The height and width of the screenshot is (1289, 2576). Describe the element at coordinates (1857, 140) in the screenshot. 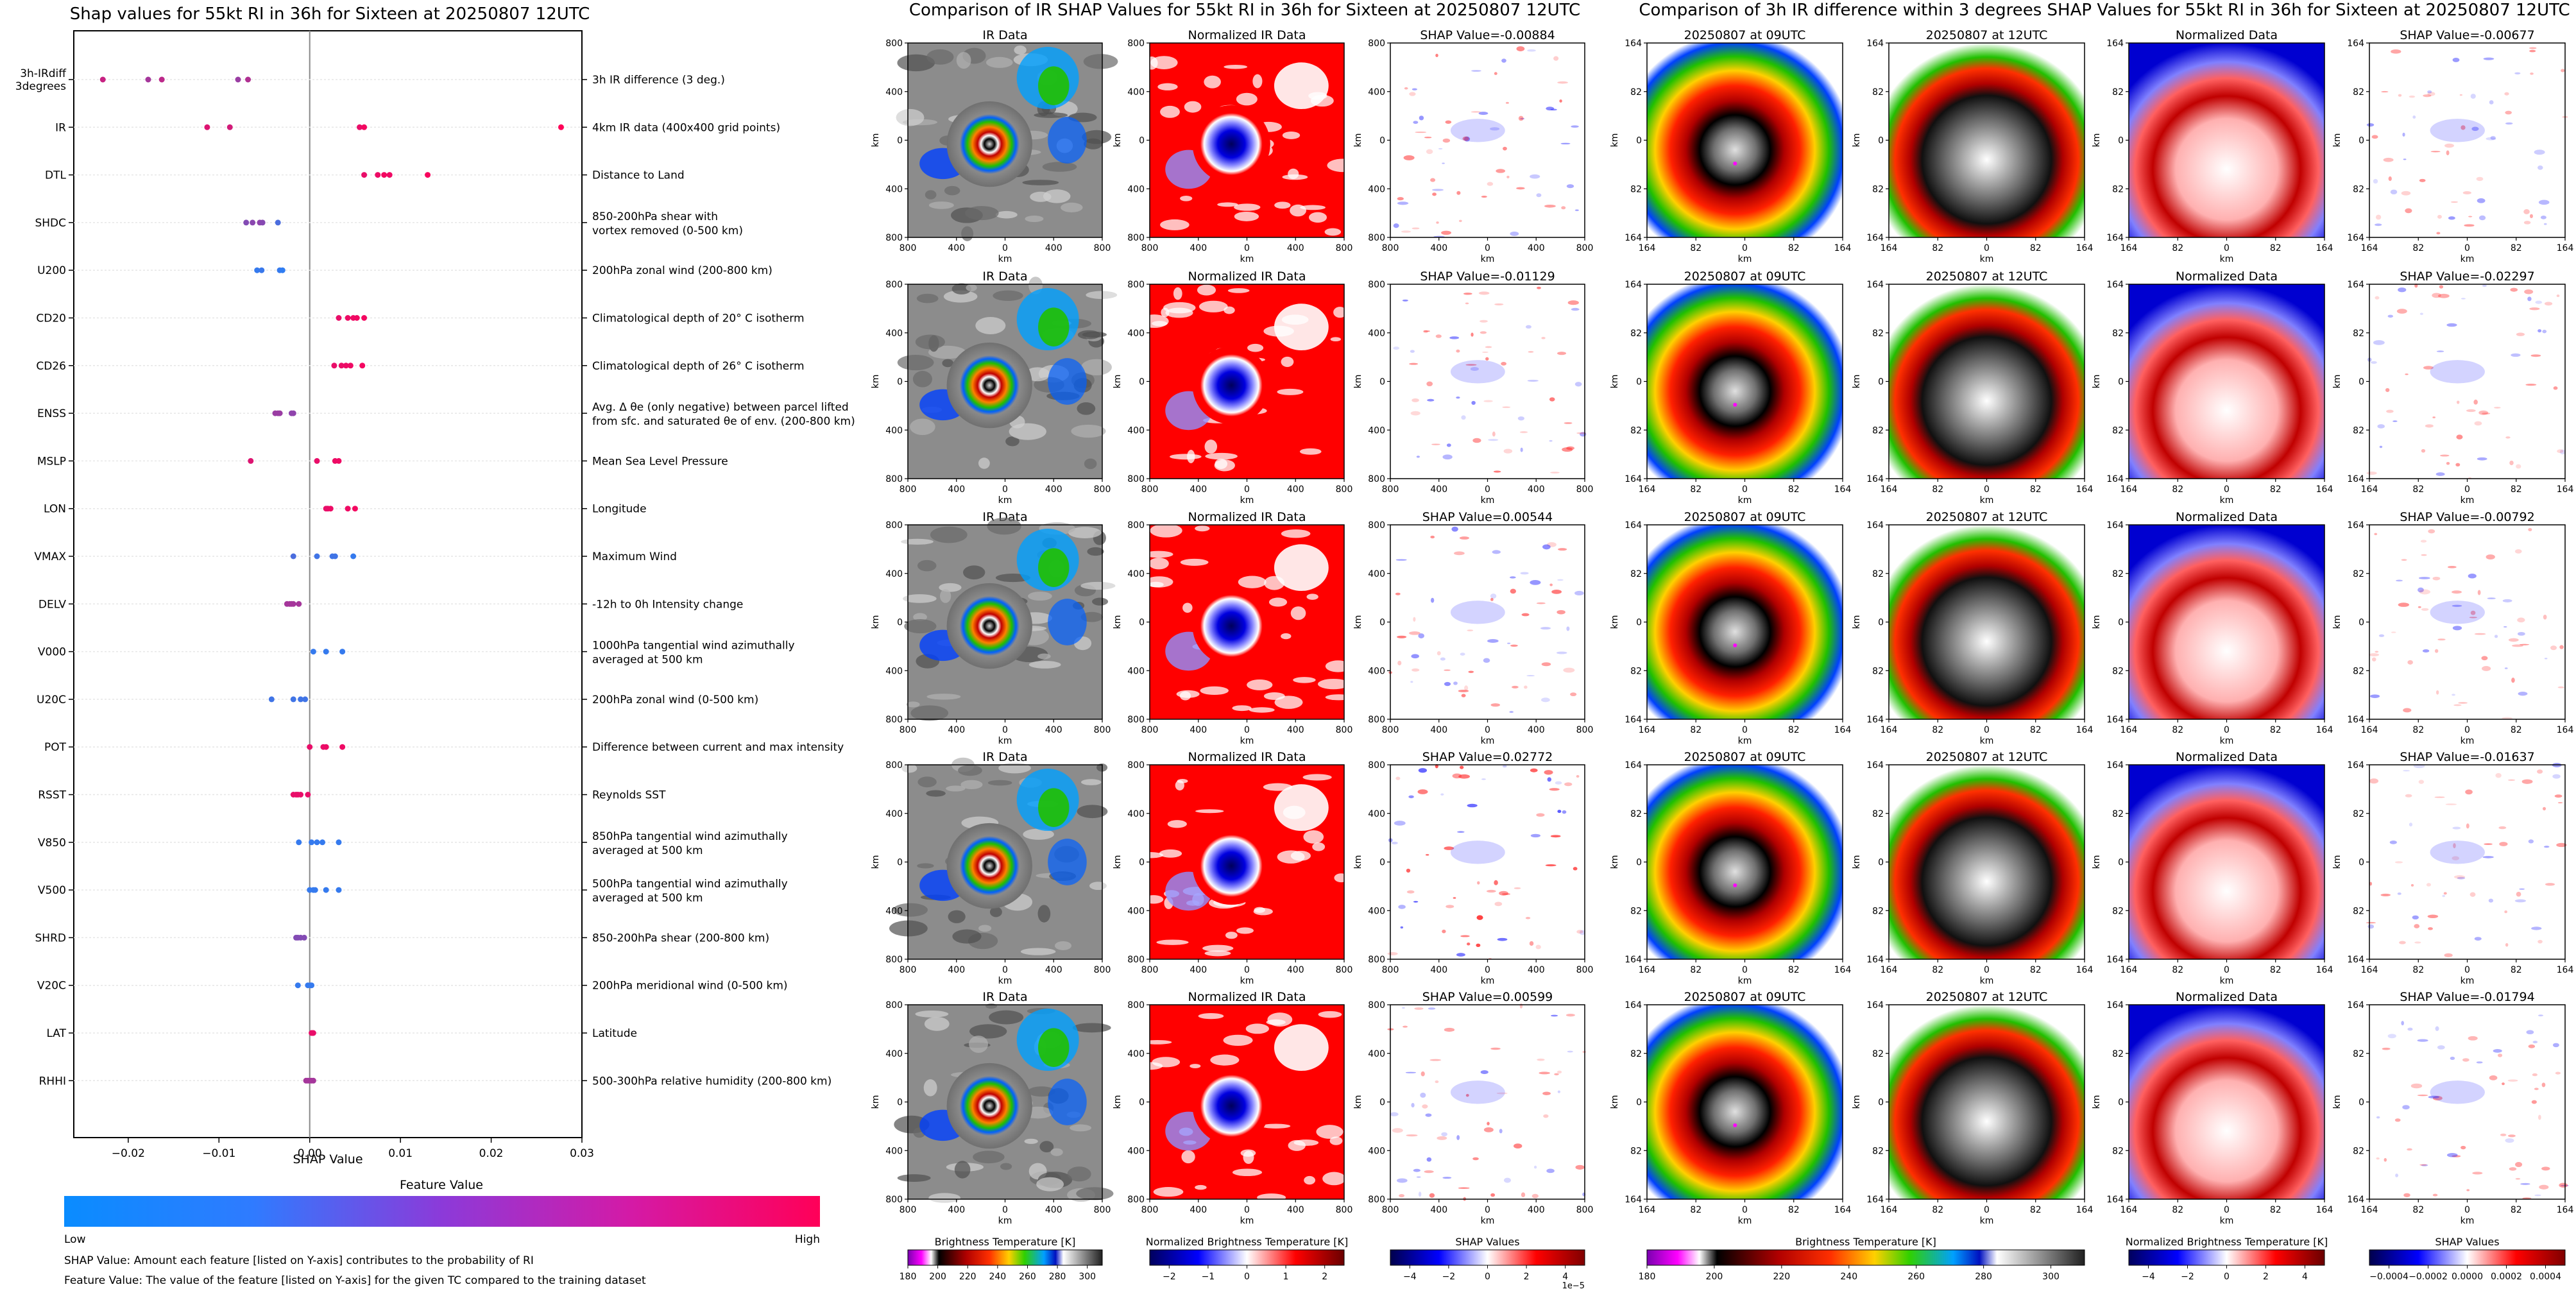

I see `y-axis-label: km` at that location.